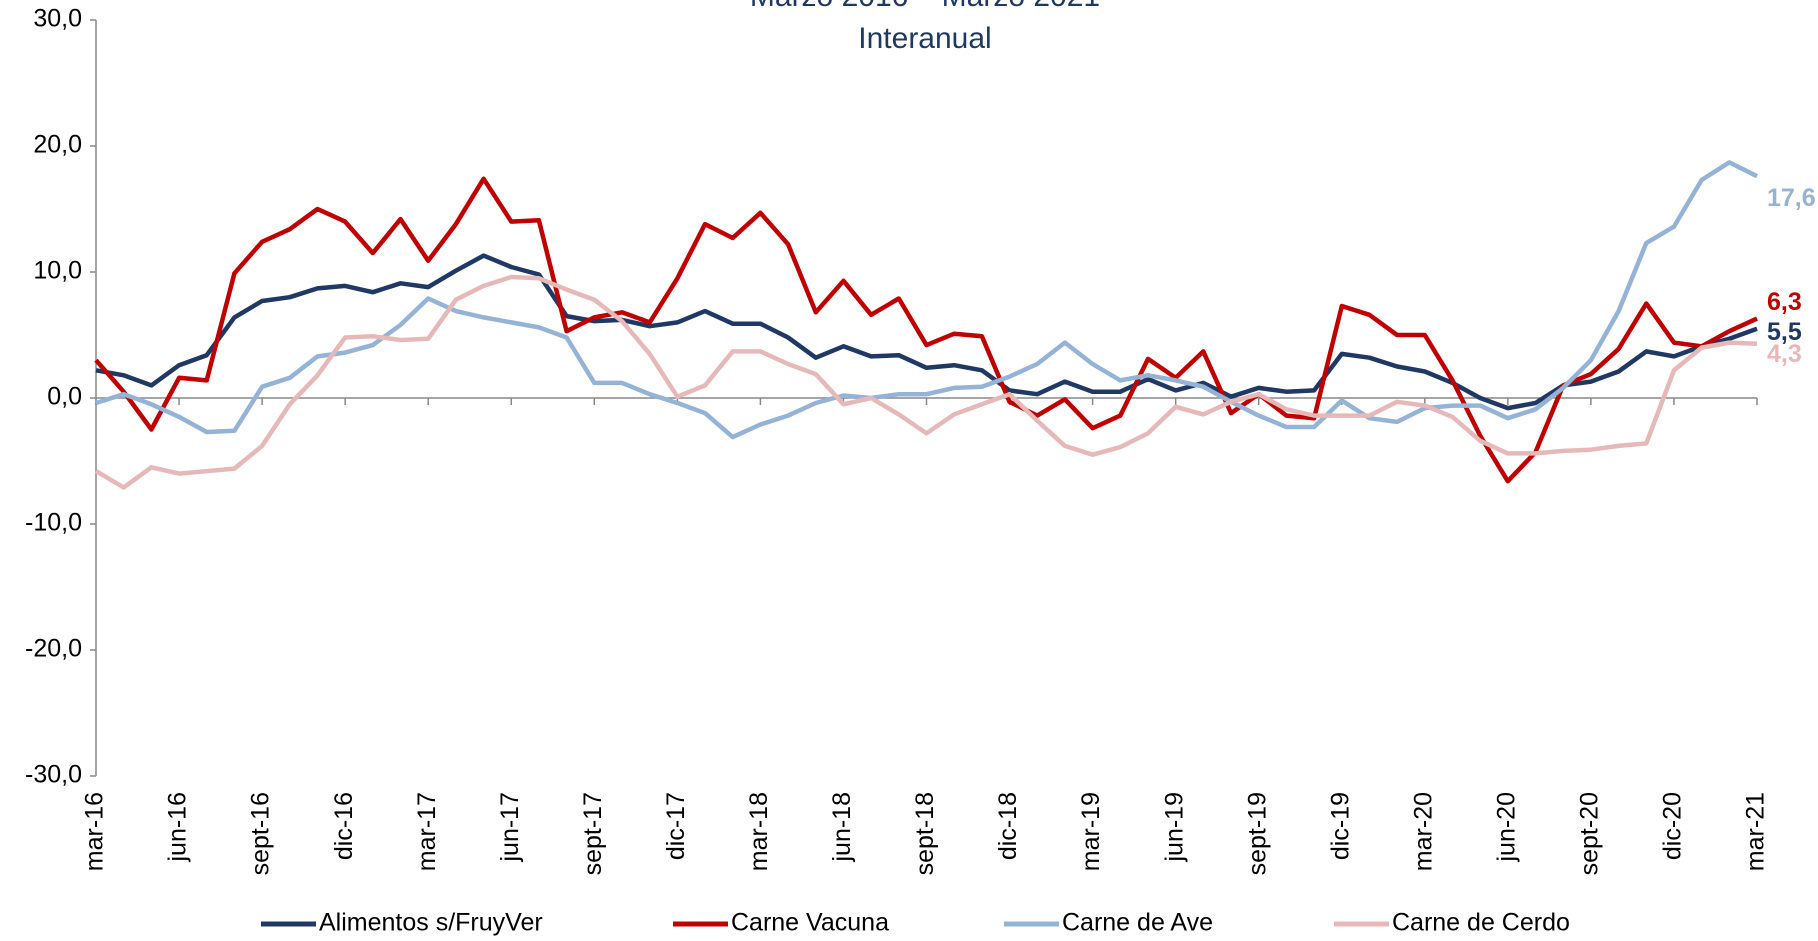 The image size is (1818, 941). Describe the element at coordinates (95, 831) in the screenshot. I see `x-tick-label: mar-16` at that location.